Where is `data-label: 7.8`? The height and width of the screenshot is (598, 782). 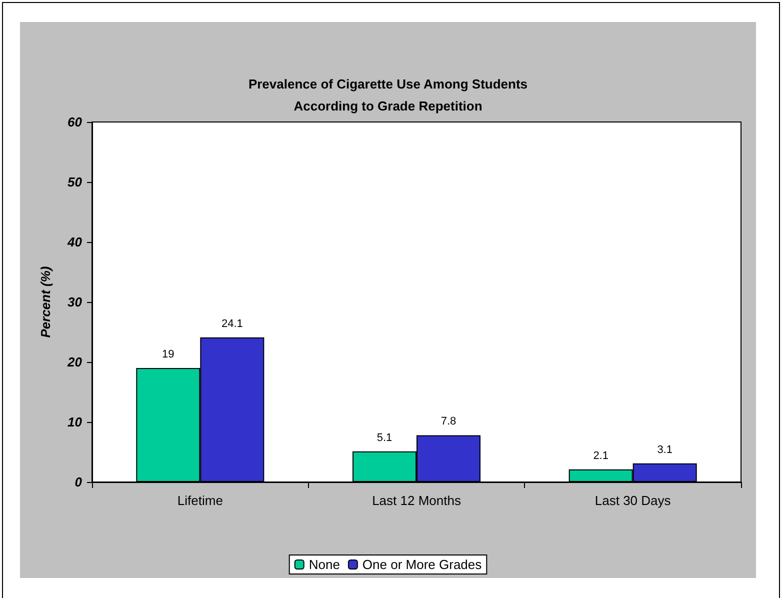 data-label: 7.8 is located at coordinates (448, 422).